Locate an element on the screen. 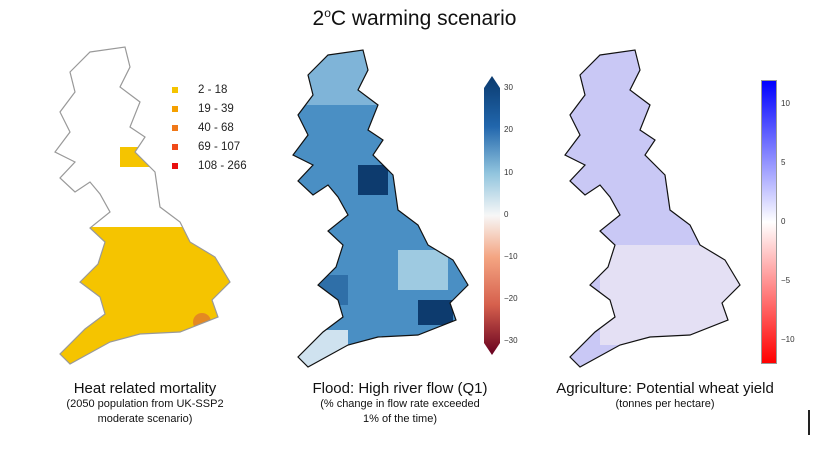 This screenshot has height=456, width=829. legend-item: 2 - 18 is located at coordinates (209, 89).